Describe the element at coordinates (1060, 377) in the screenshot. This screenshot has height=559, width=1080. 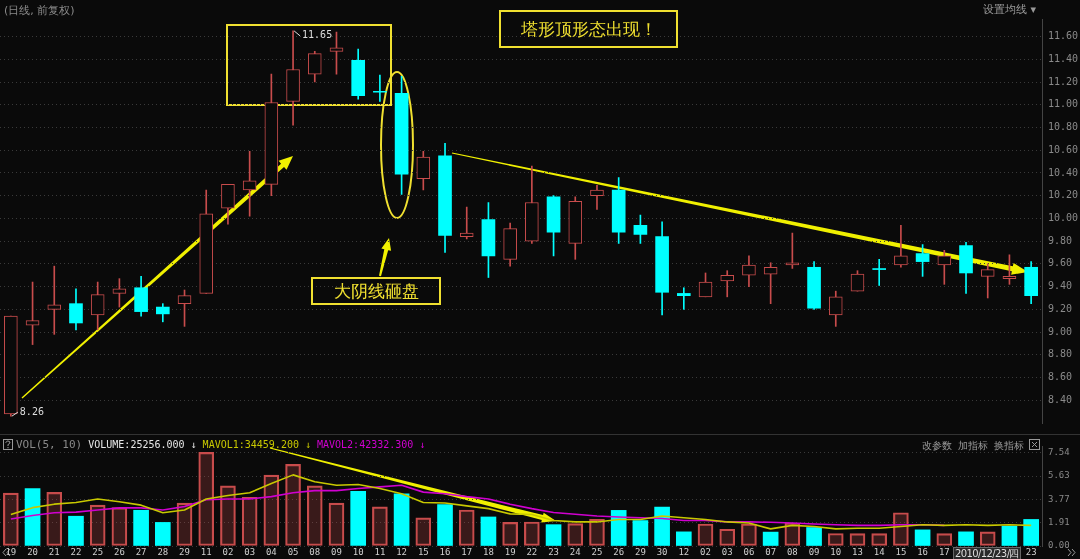
I see `y-tick-label: 8.60` at that location.